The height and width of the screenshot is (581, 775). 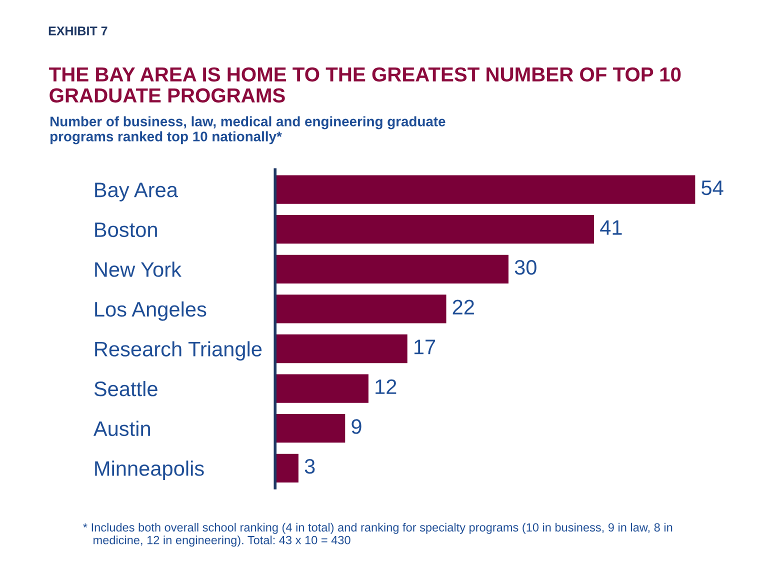 What do you see at coordinates (377, 534) in the screenshot?
I see `text: * Includes both overall school ranking (4 in total) and ranking for specialty programs (10 in business, 9 in law, 8 in medicine, 12 in engineering). Total: 43 x 10 = 430` at bounding box center [377, 534].